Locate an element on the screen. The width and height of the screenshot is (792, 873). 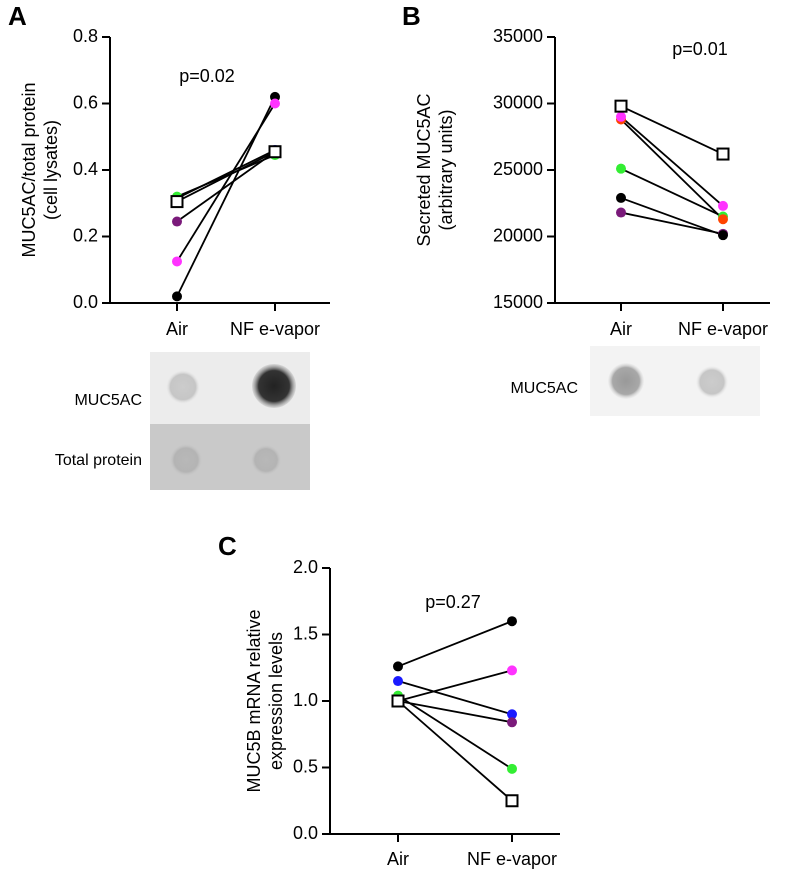
panel-label: A is located at coordinates (17, 16).